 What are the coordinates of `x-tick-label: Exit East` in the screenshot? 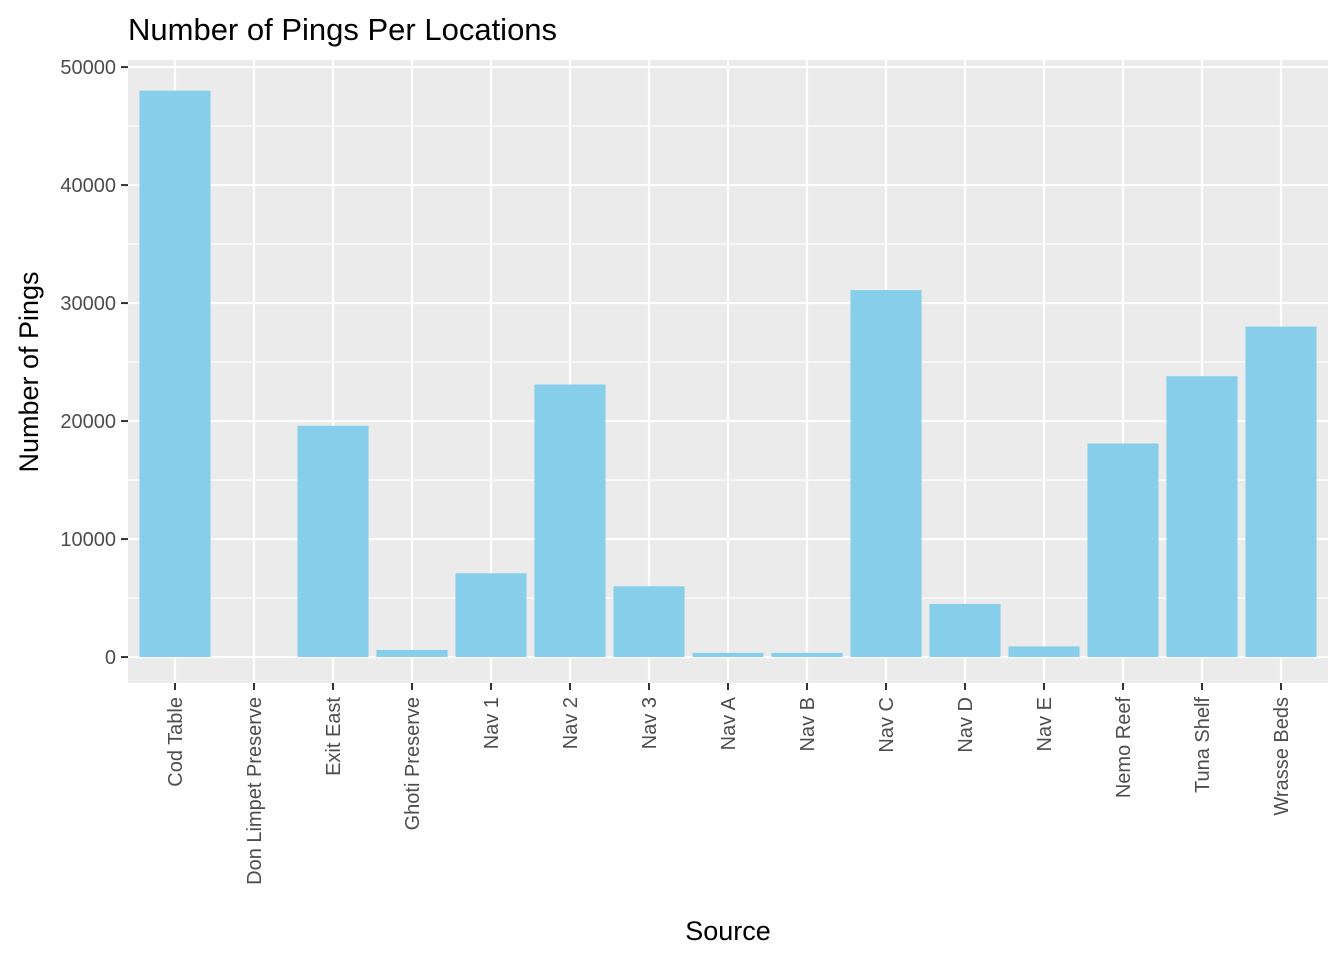 It's located at (334, 736).